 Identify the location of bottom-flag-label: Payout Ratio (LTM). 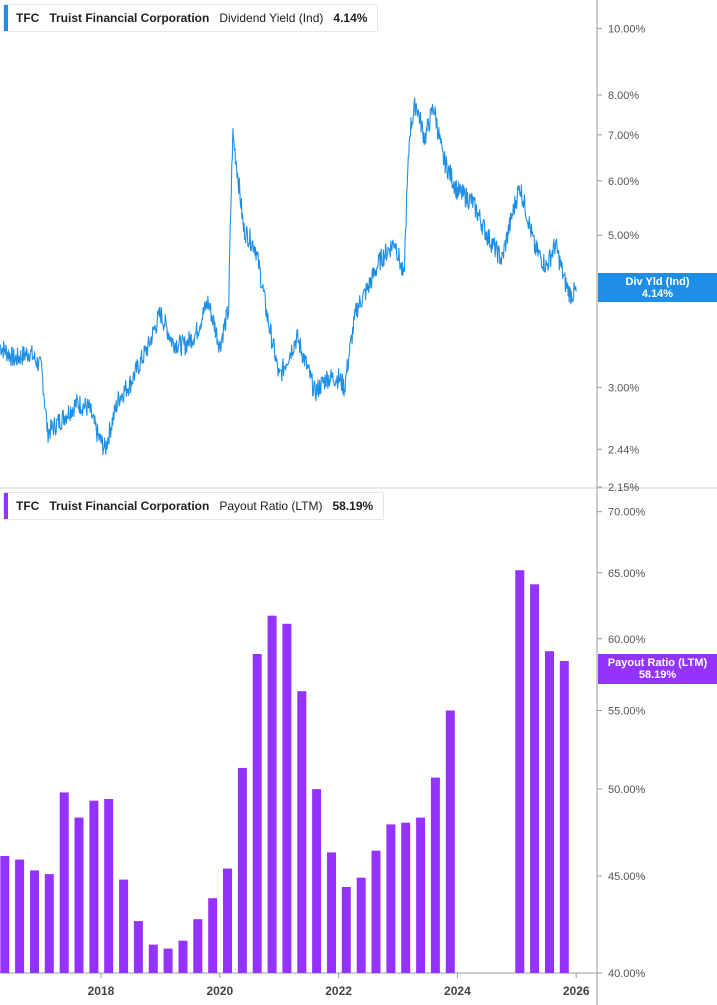
(657, 663).